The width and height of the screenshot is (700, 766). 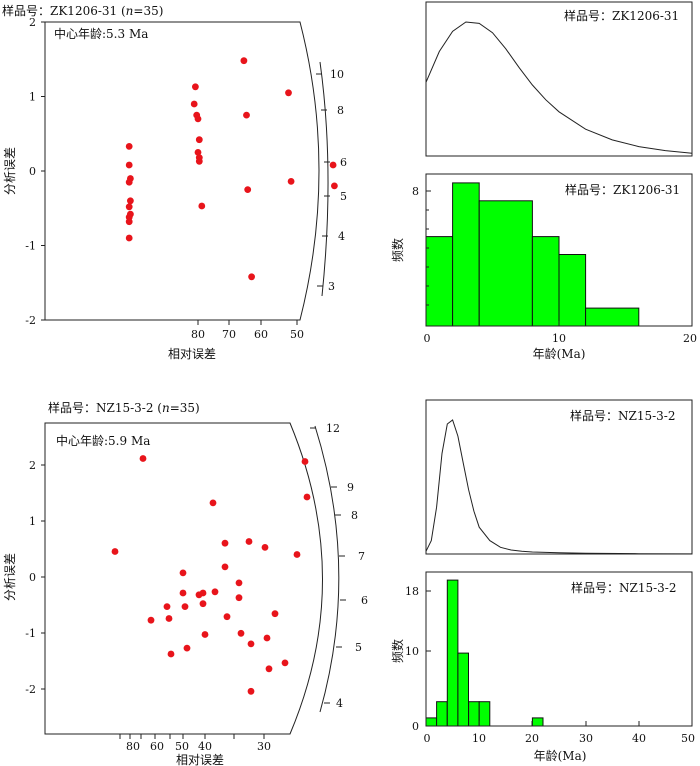 What do you see at coordinates (354, 515) in the screenshot?
I see `age-tick-2: 8` at bounding box center [354, 515].